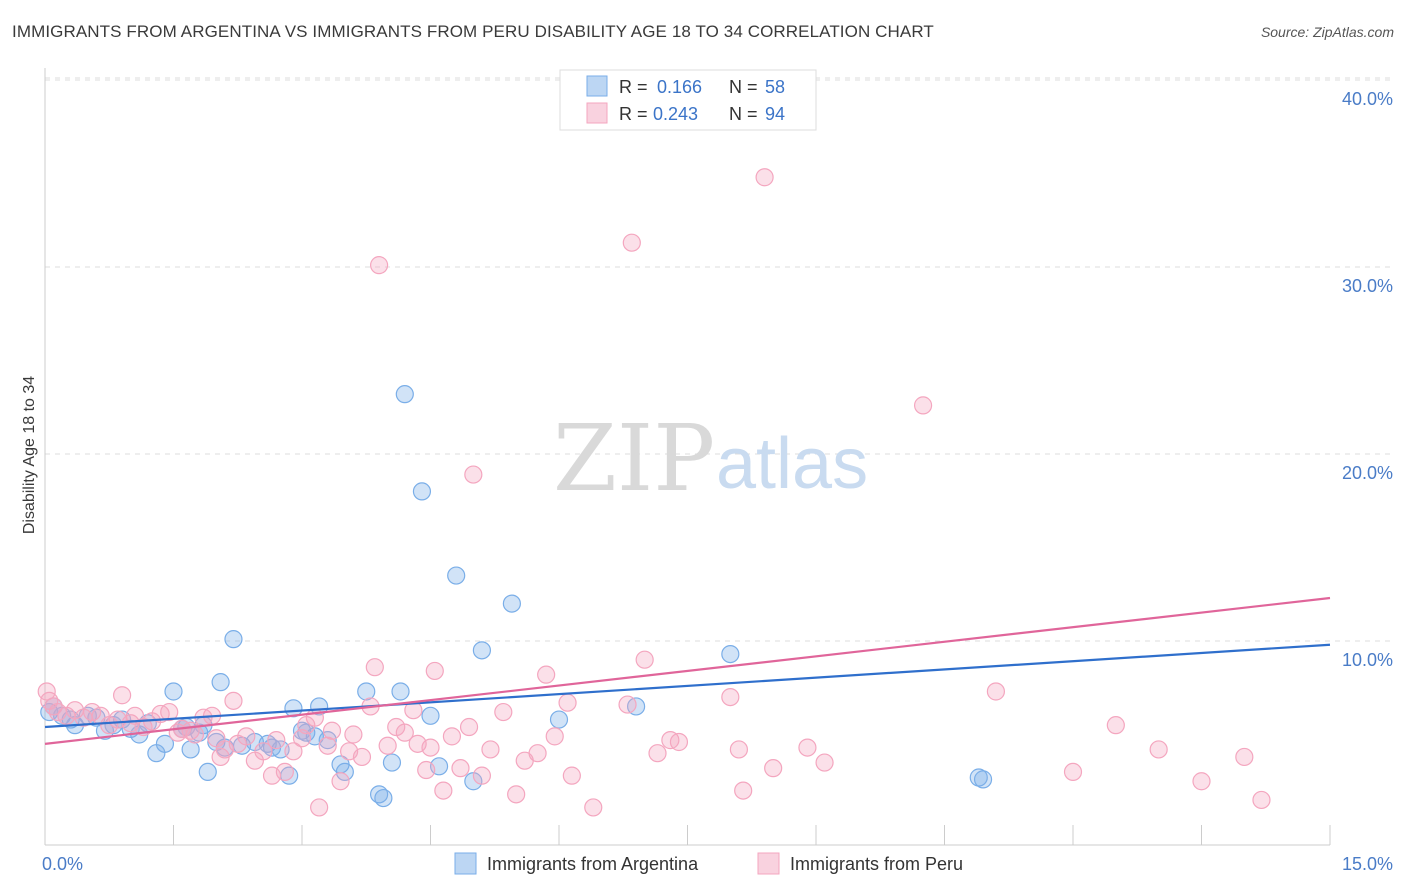 Image resolution: width=1406 pixels, height=892 pixels. Describe the element at coordinates (1367, 660) in the screenshot. I see `y-tick-label: 10.0%` at that location.